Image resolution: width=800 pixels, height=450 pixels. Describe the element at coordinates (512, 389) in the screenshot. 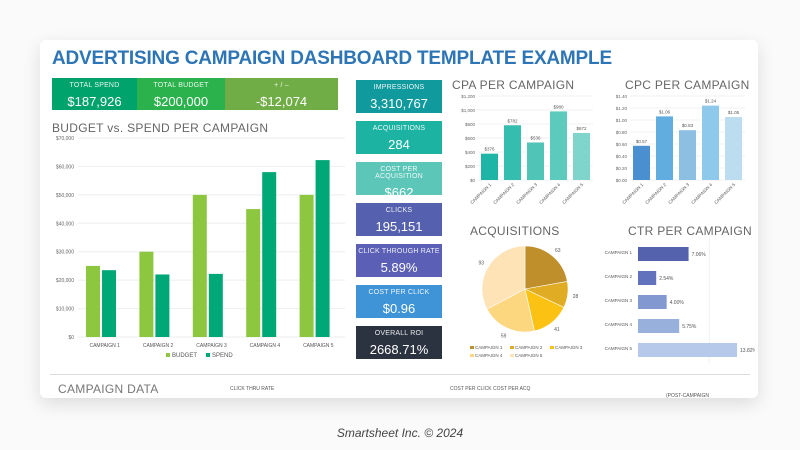

I see `column-header: COST PER ACQ` at that location.